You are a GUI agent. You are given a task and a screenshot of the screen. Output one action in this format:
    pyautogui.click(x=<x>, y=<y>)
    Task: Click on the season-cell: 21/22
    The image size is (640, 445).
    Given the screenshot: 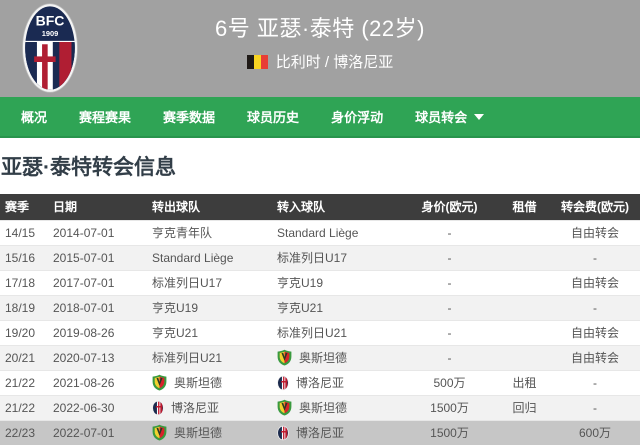 What is the action you would take?
    pyautogui.click(x=24, y=382)
    